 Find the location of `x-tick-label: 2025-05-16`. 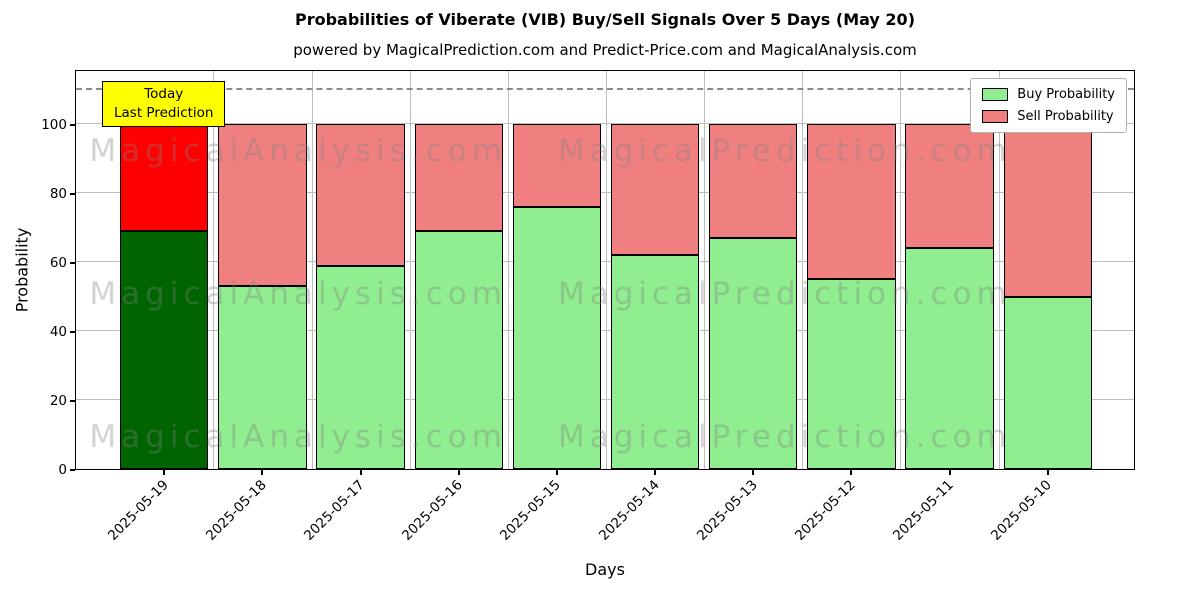

x-tick-label: 2025-05-16 is located at coordinates (433, 510).